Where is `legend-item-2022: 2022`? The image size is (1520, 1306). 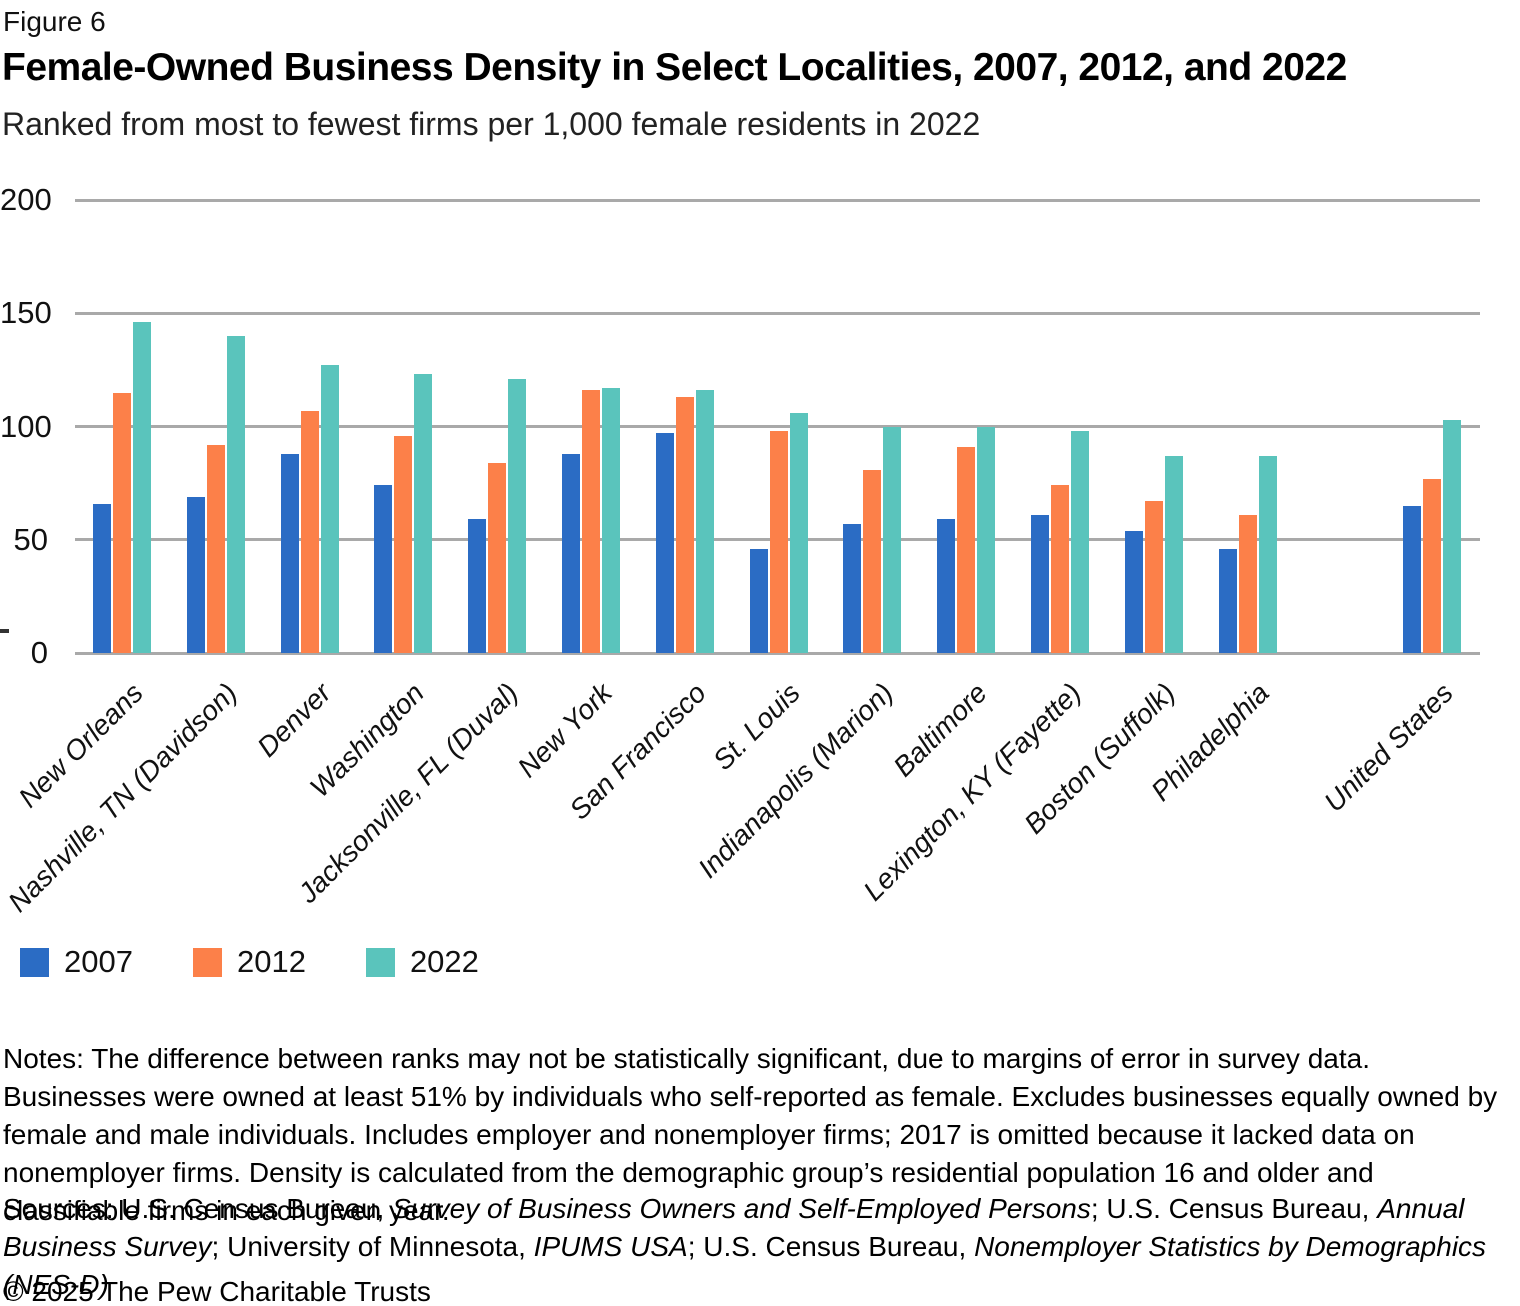
legend-item-2022: 2022 is located at coordinates (422, 962).